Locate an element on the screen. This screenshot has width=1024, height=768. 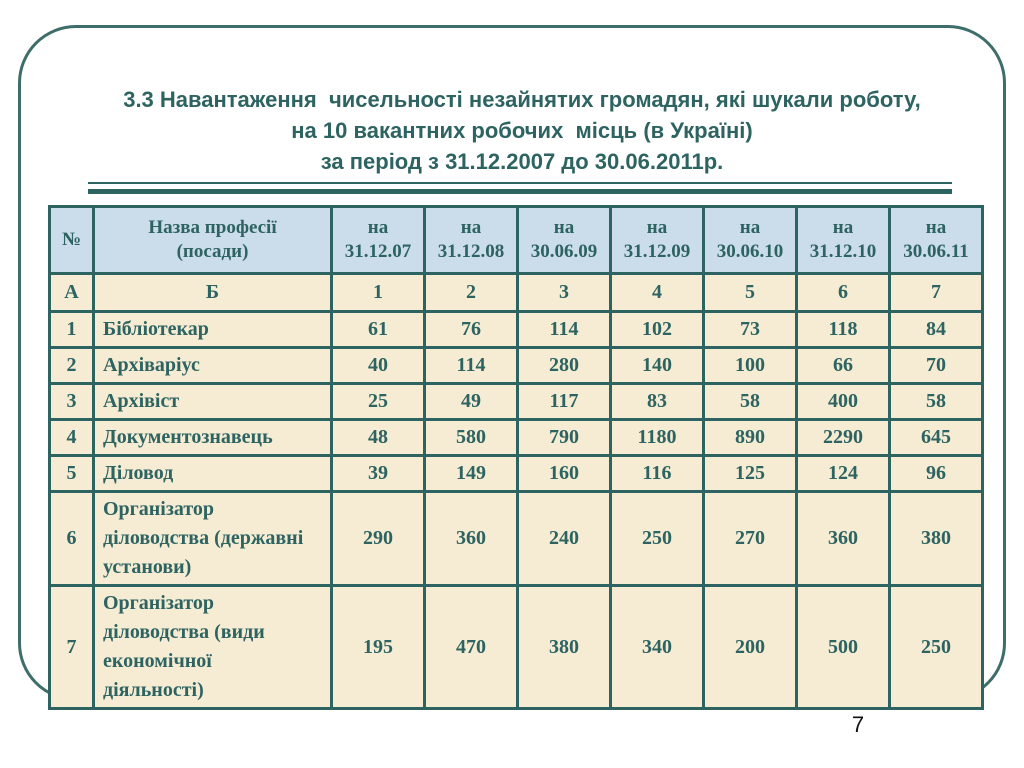
value-cell: 149 is located at coordinates (471, 473).